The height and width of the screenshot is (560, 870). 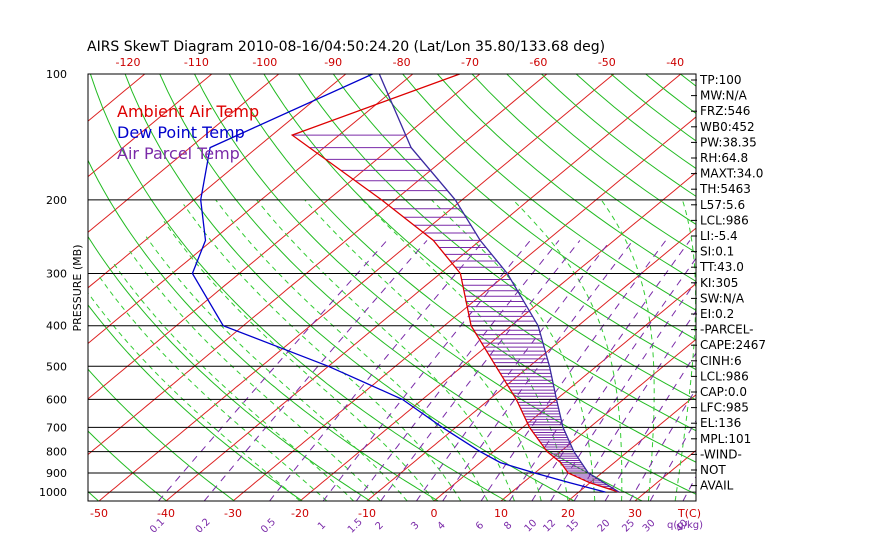 I want to click on mixing-ratio-label: 25, so click(x=628, y=526).